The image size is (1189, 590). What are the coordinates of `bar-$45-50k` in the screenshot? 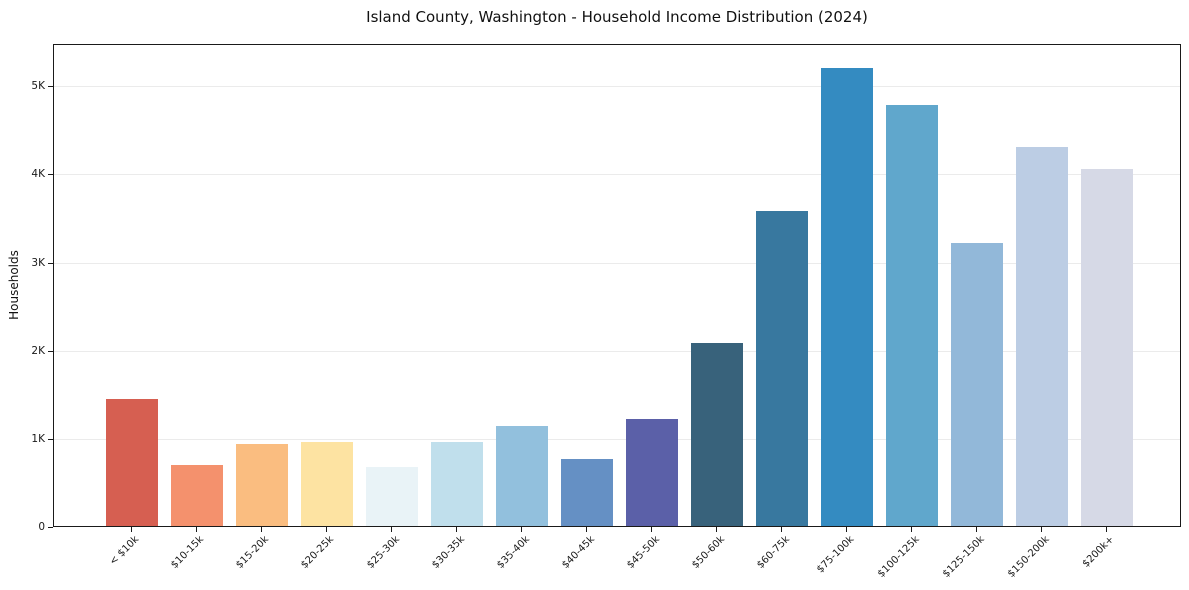 It's located at (651, 472).